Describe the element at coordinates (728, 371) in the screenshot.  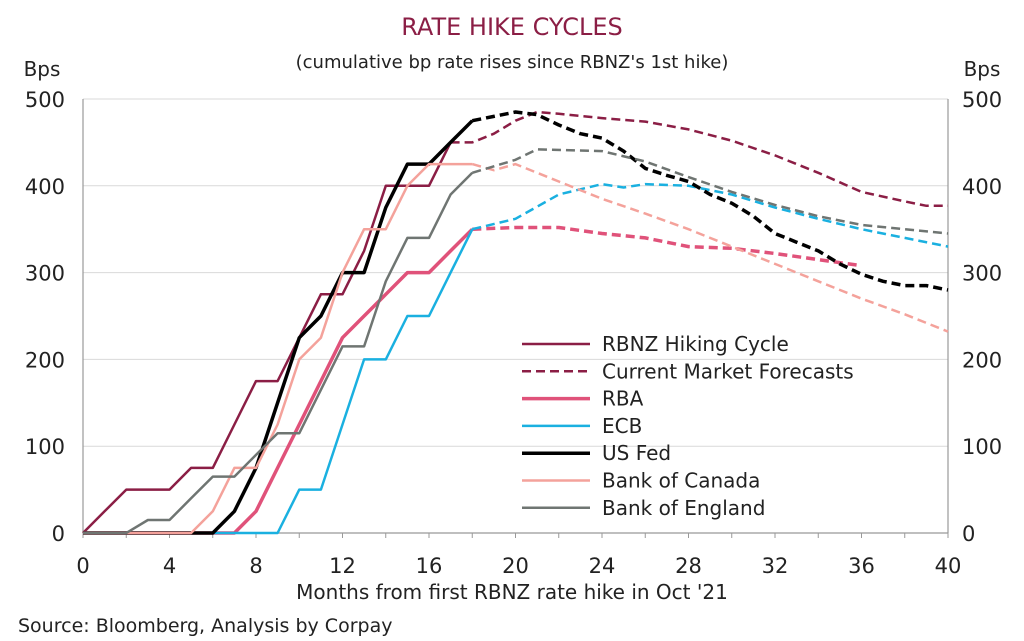
I see `legend-label-current-market-forecasts: Current Market Forecasts` at that location.